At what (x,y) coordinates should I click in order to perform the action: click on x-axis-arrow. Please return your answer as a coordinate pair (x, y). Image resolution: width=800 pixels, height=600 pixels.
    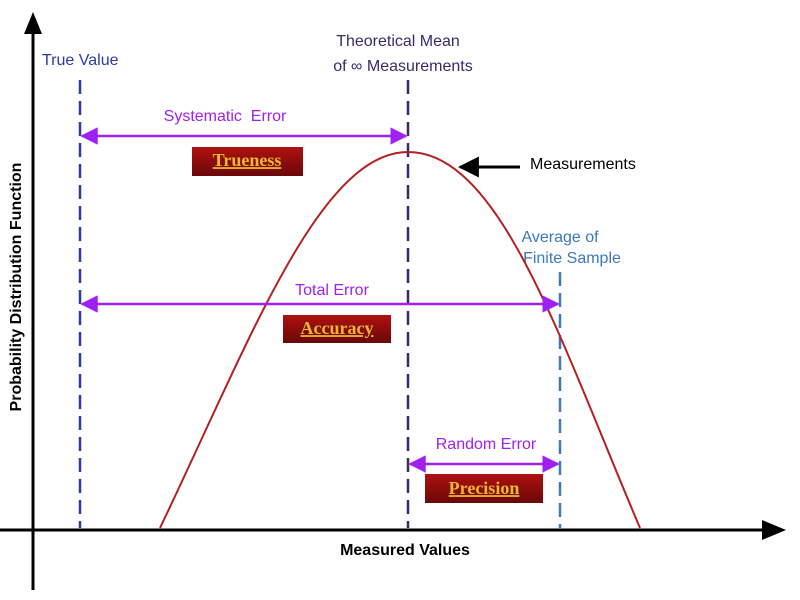
    Looking at the image, I should click on (774, 530).